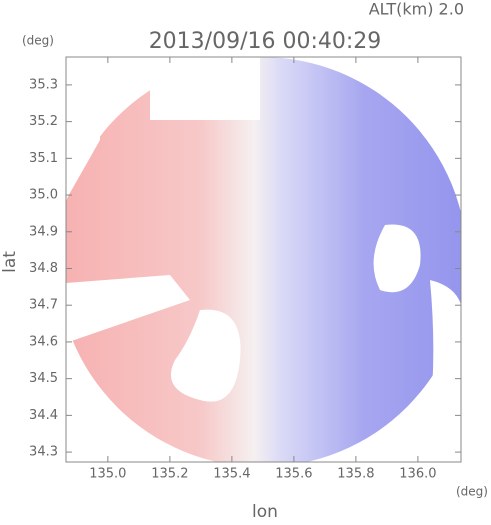 The image size is (491, 525). What do you see at coordinates (43, 268) in the screenshot?
I see `y-tick-label: 34.8` at bounding box center [43, 268].